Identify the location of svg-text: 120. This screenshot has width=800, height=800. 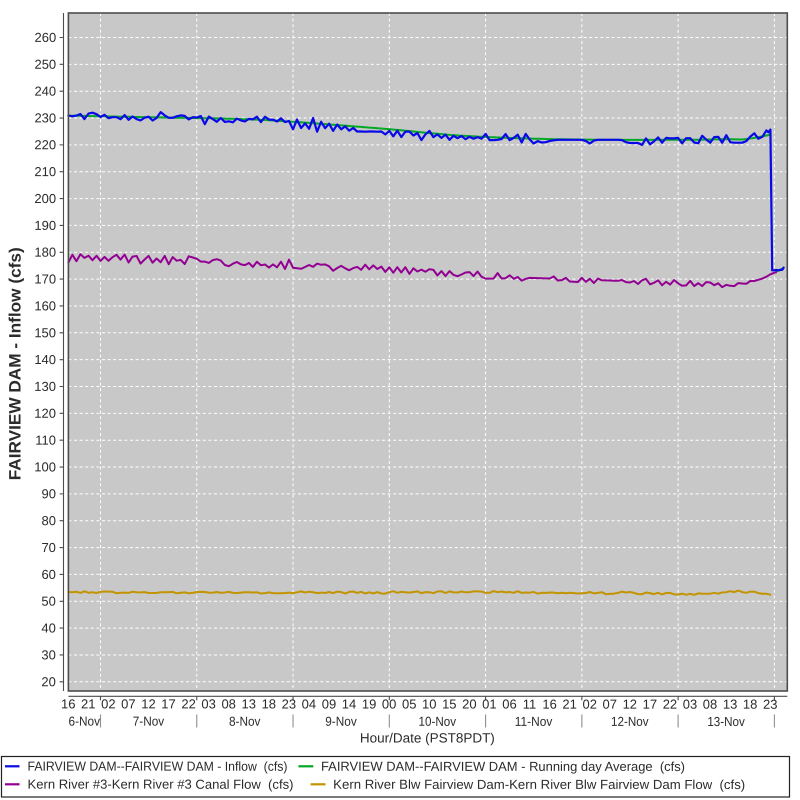
(45, 413).